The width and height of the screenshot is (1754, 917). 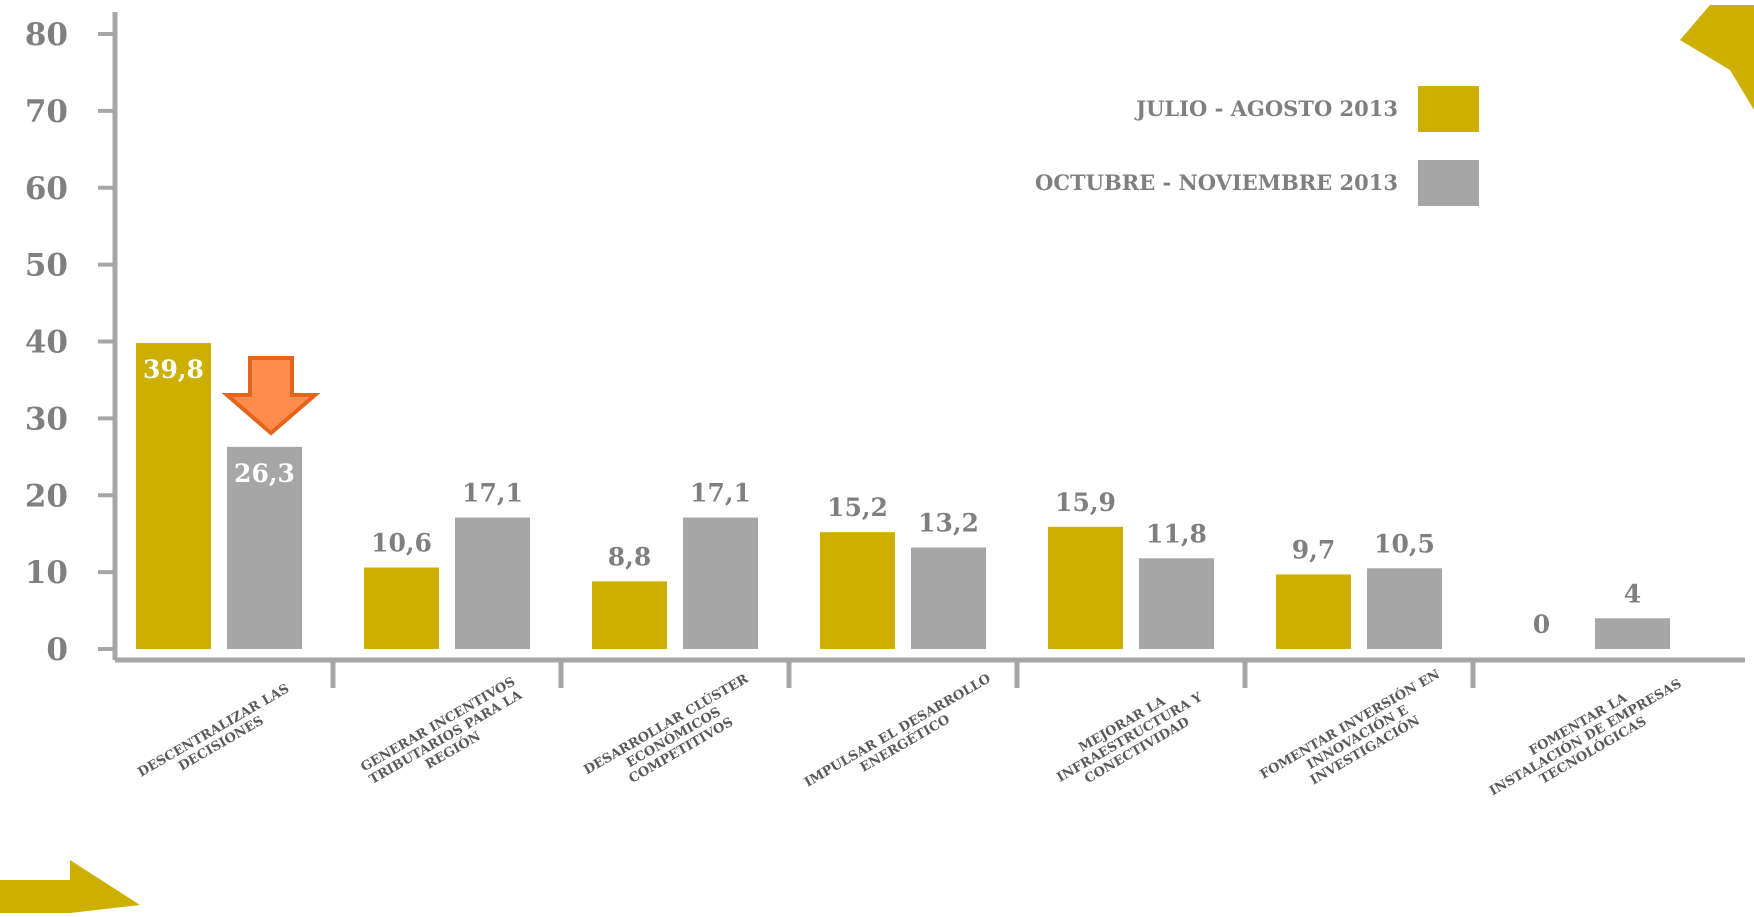 What do you see at coordinates (46, 35) in the screenshot?
I see `y-tick-label: 80` at bounding box center [46, 35].